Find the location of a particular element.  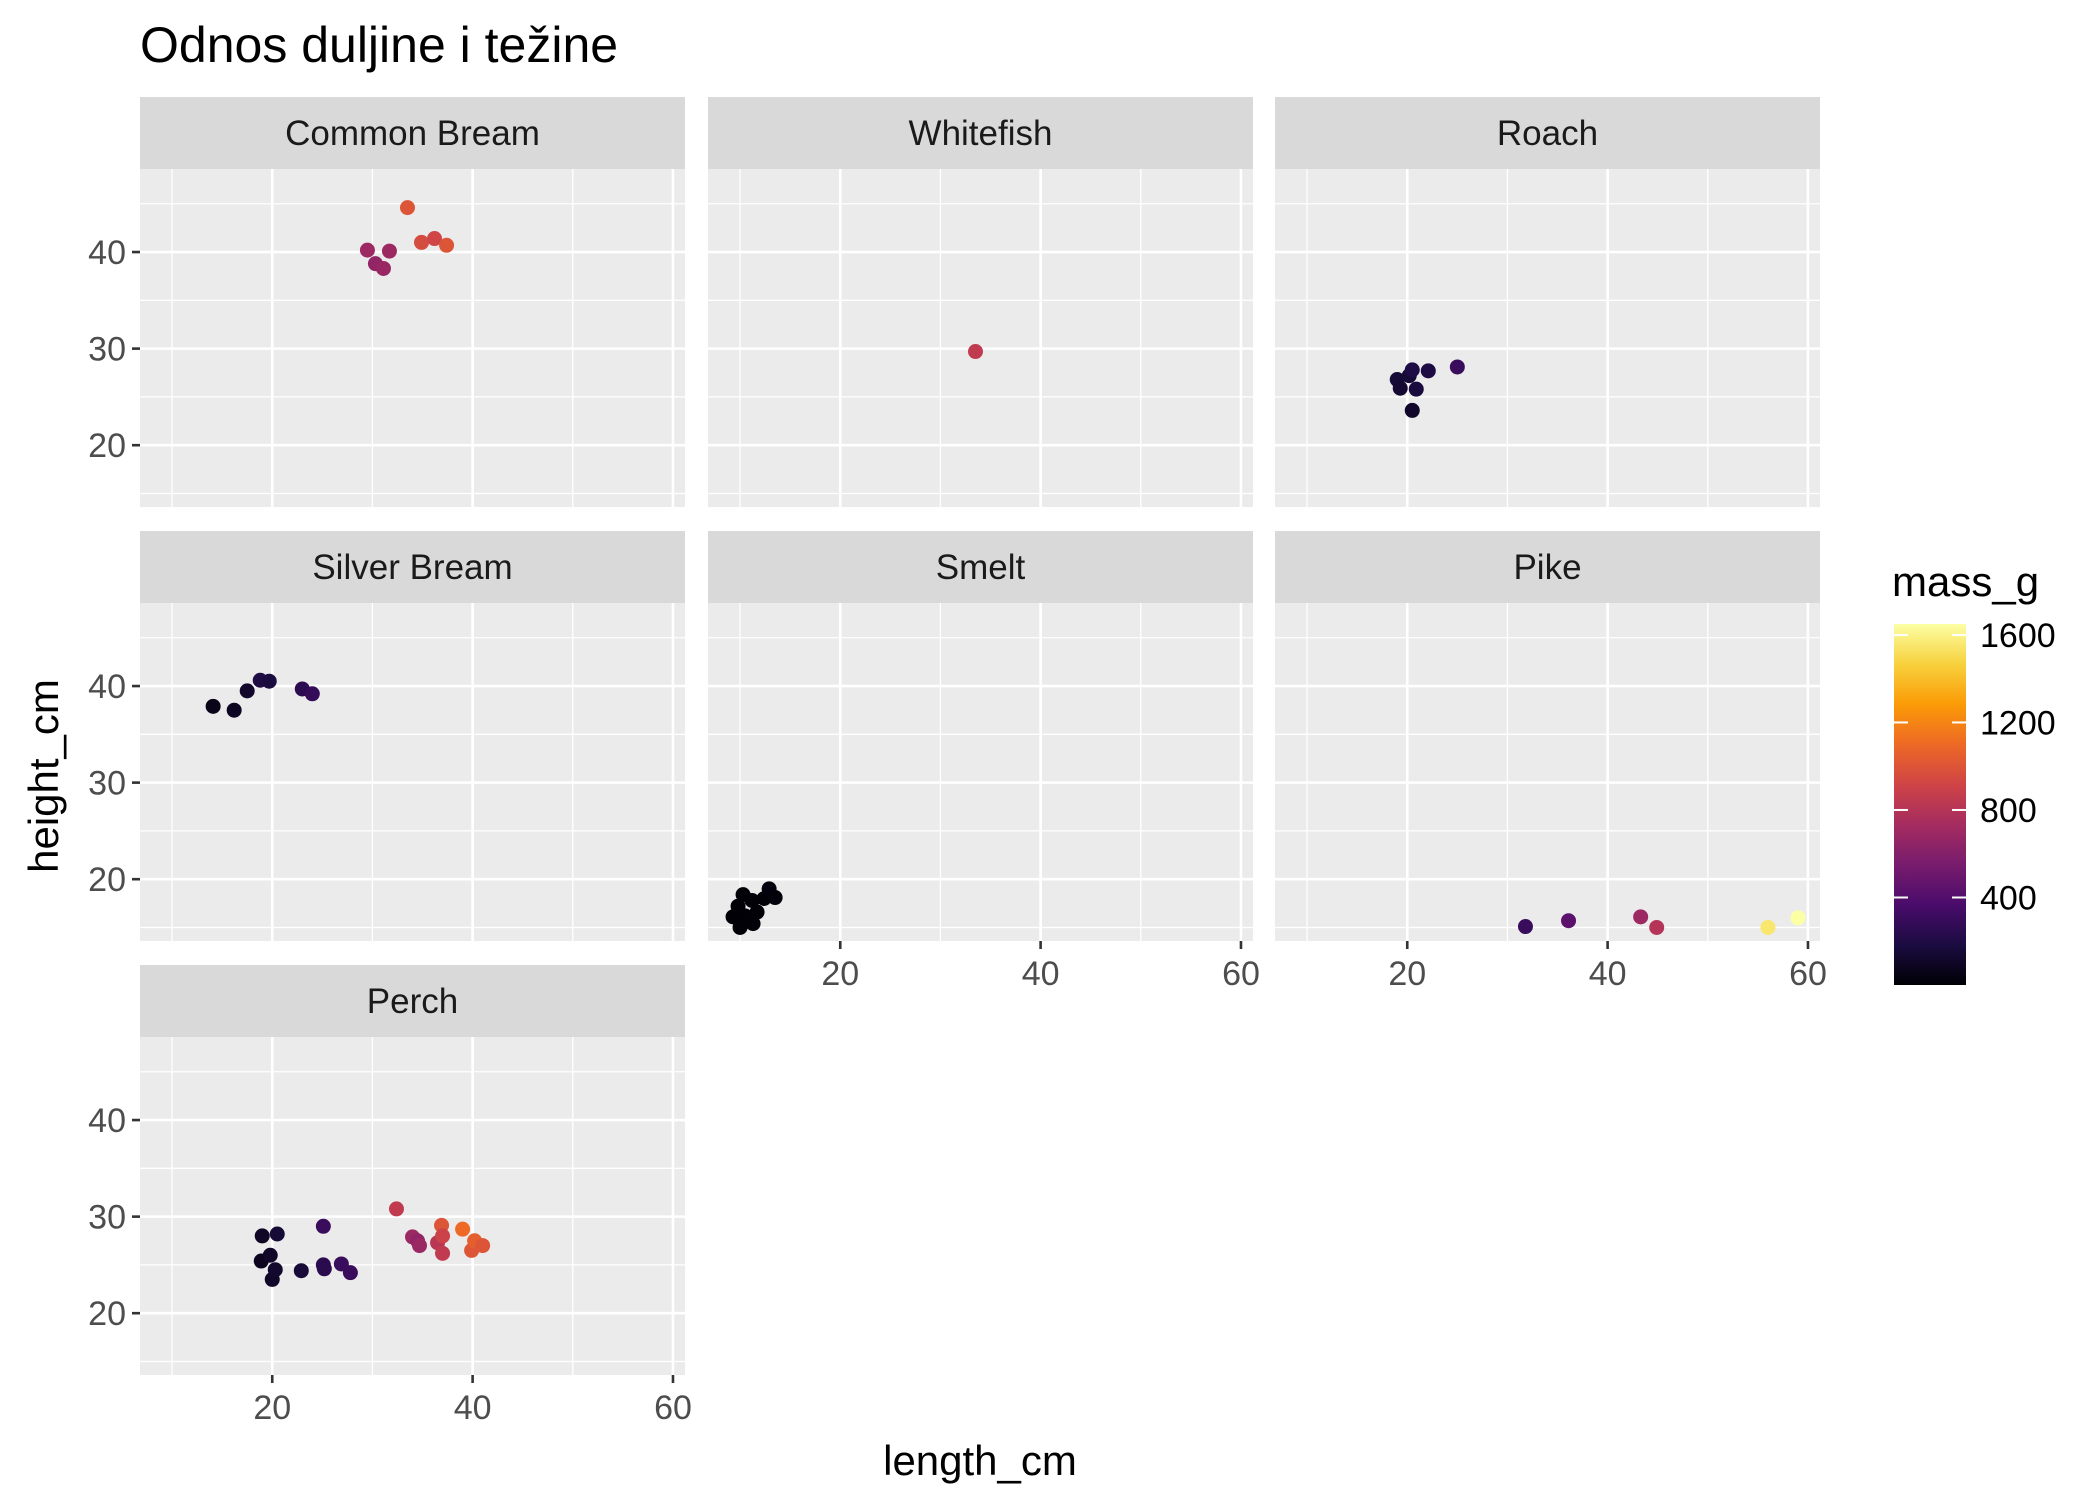

legend-title: mass_g is located at coordinates (1965, 581).